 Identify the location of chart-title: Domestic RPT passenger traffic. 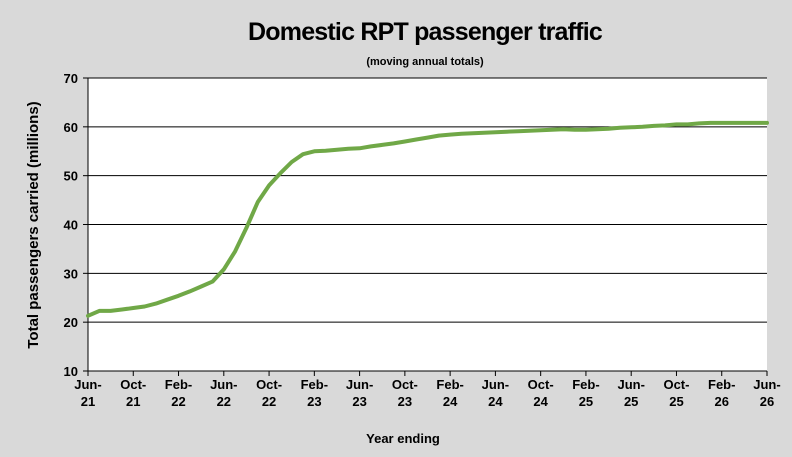
(425, 32).